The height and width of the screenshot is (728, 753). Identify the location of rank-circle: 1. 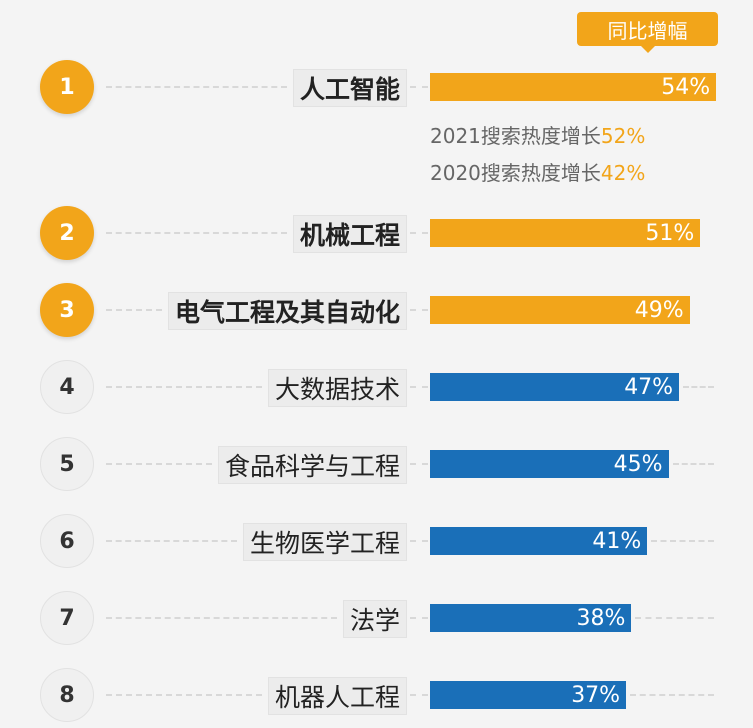
(67, 87).